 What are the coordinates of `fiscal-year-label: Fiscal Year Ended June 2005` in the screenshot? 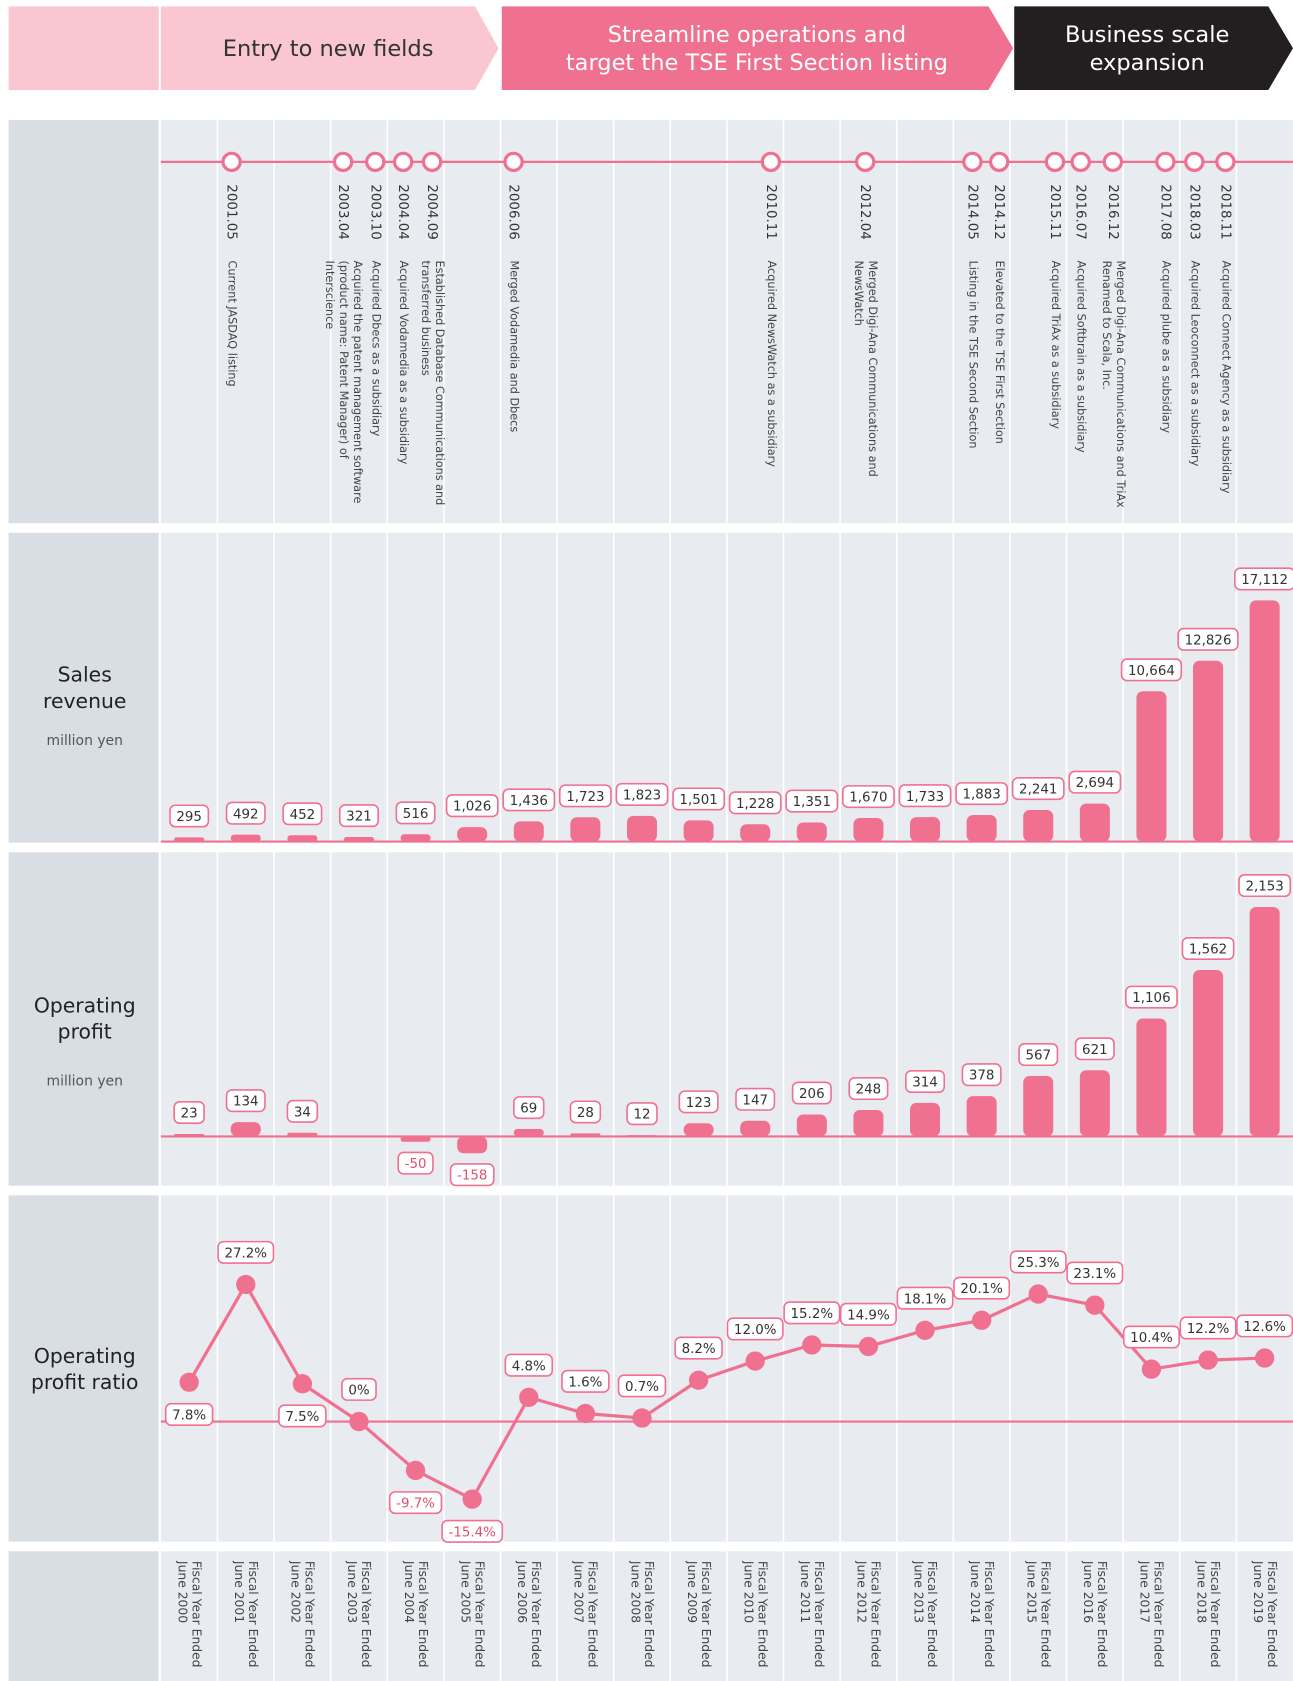 It's located at (472, 1614).